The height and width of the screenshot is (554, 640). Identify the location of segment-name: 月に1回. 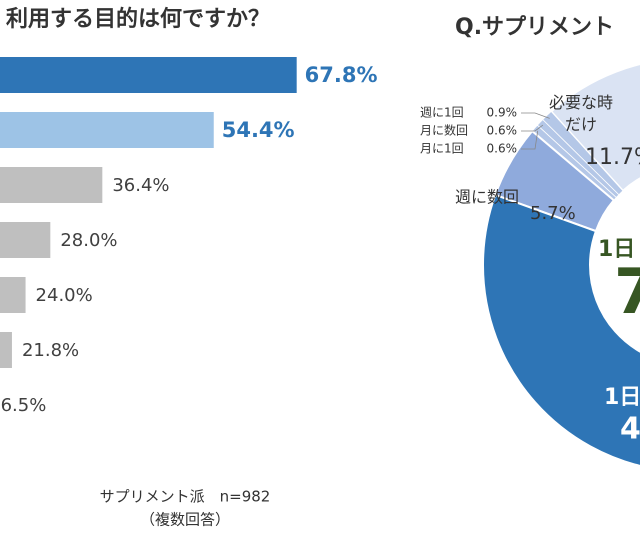
(442, 149).